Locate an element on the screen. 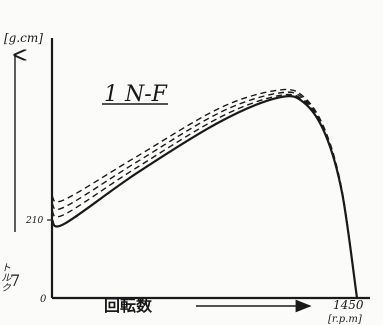 Image resolution: width=383 pixels, height=325 pixels. chart-title: 1 N-F is located at coordinates (136, 94).